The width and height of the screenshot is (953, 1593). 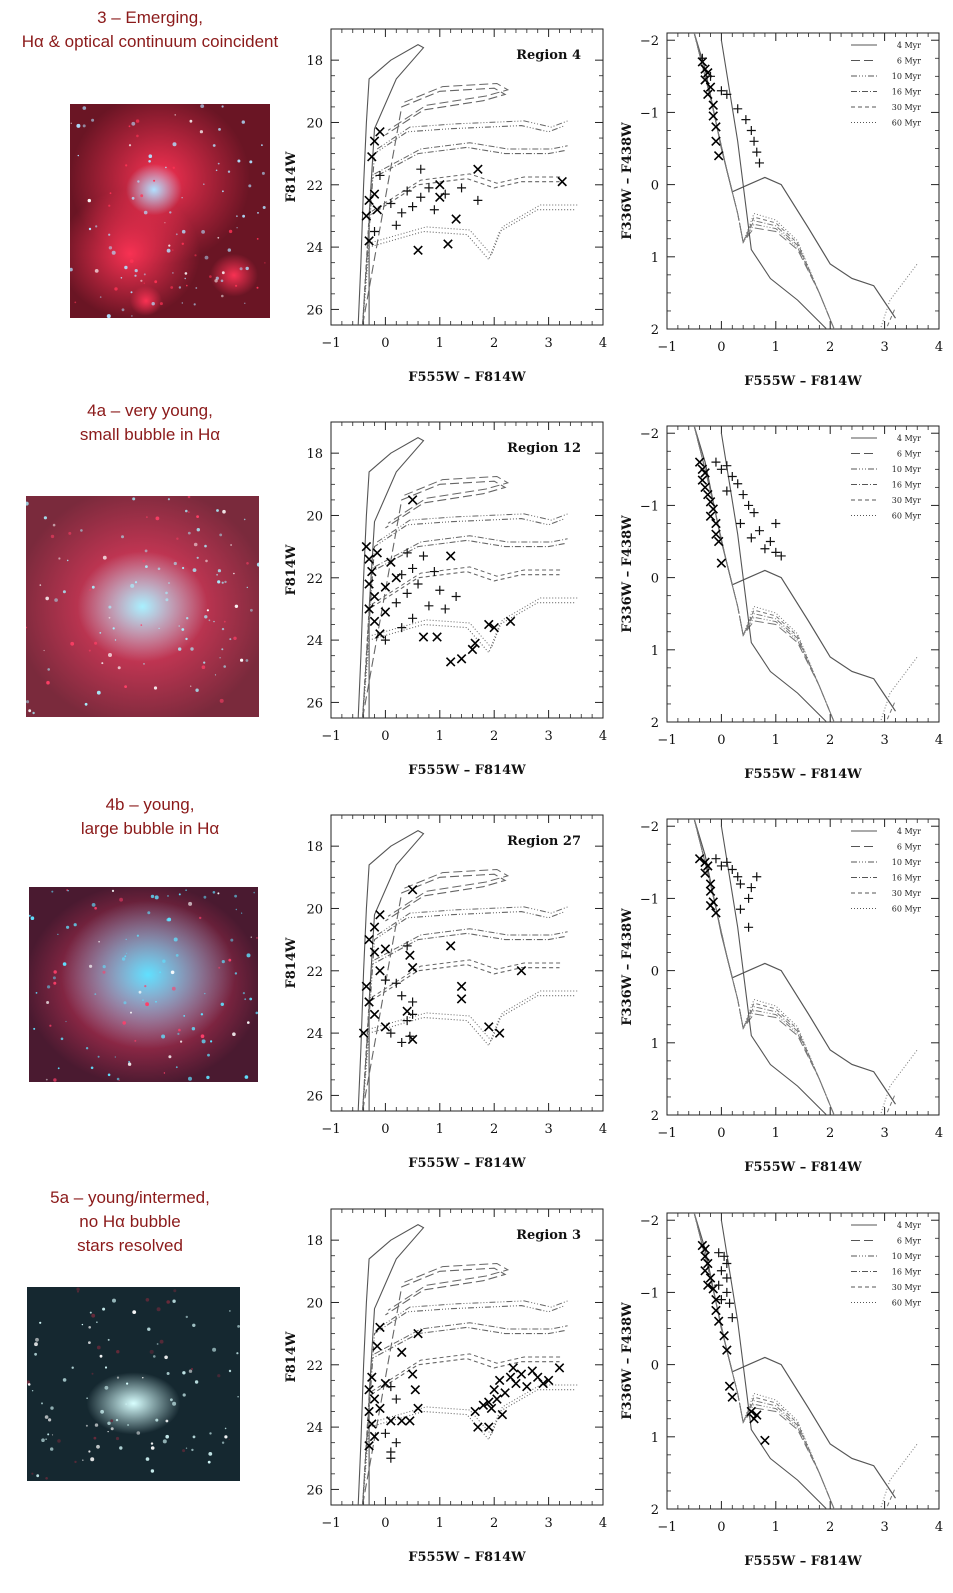 What do you see at coordinates (906, 469) in the screenshot?
I see `legend-label: 10 Myr` at bounding box center [906, 469].